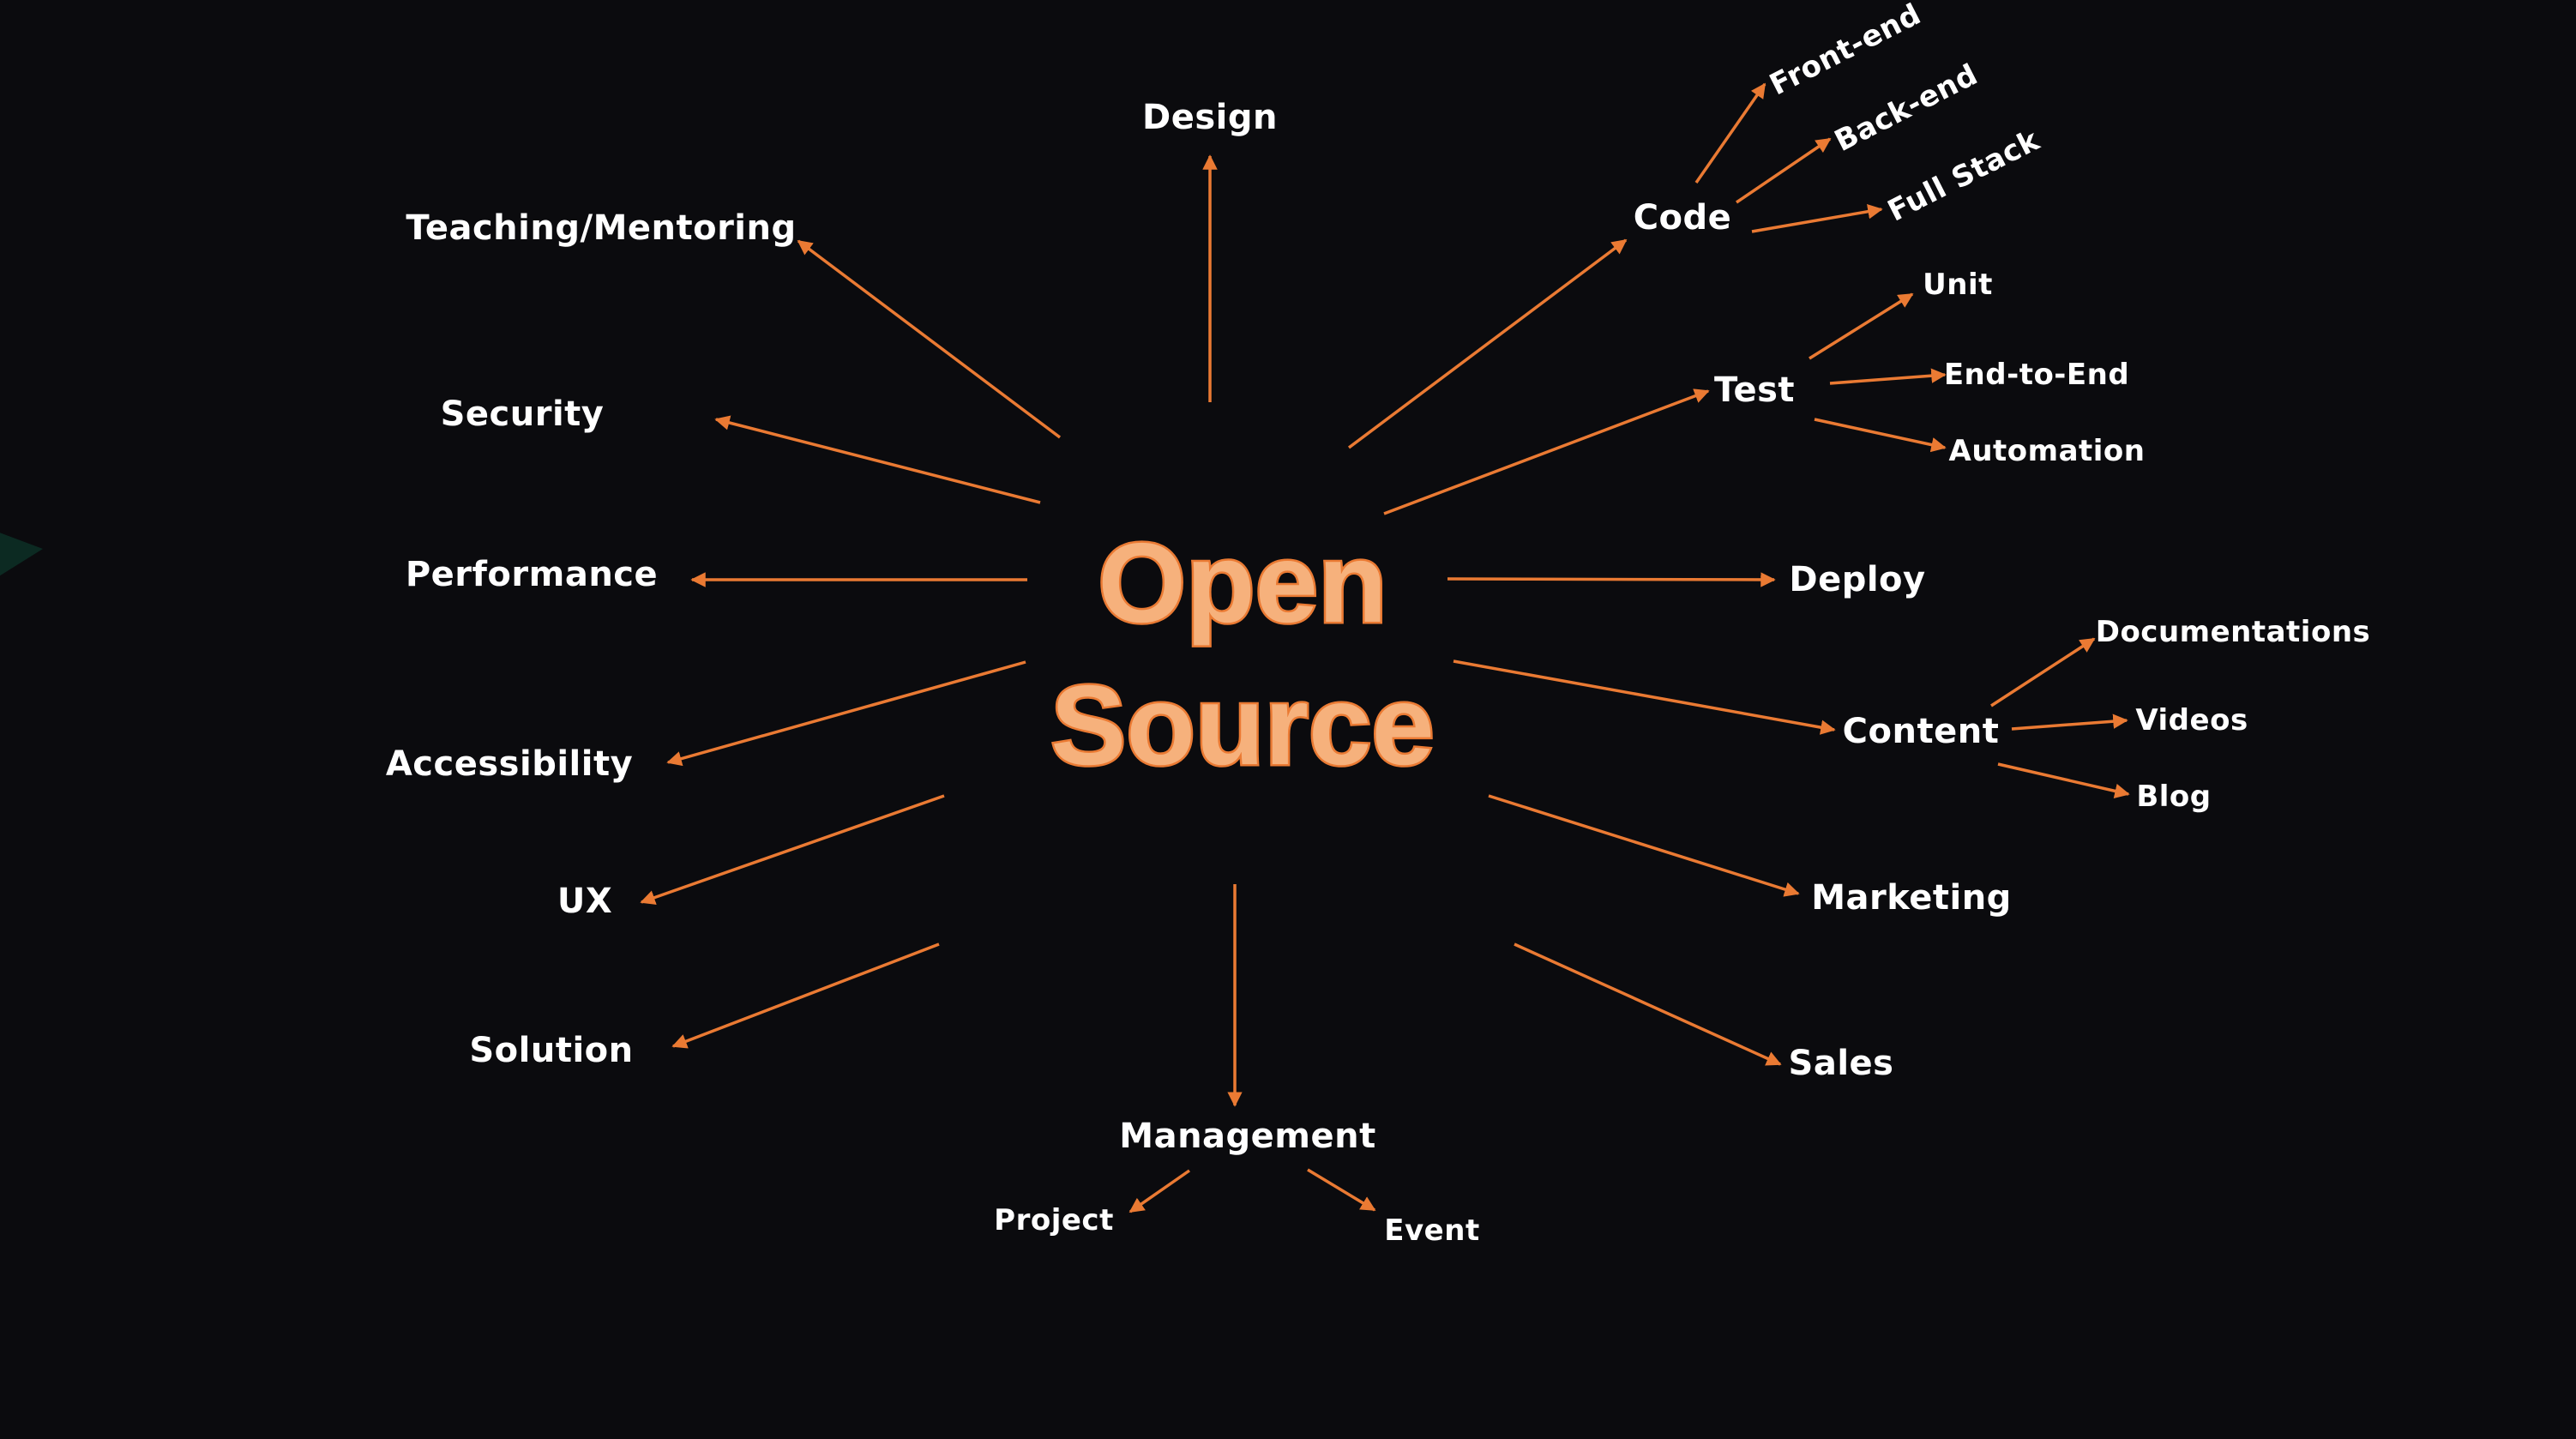  What do you see at coordinates (1648, 1004) in the screenshot?
I see `arrow-sales` at bounding box center [1648, 1004].